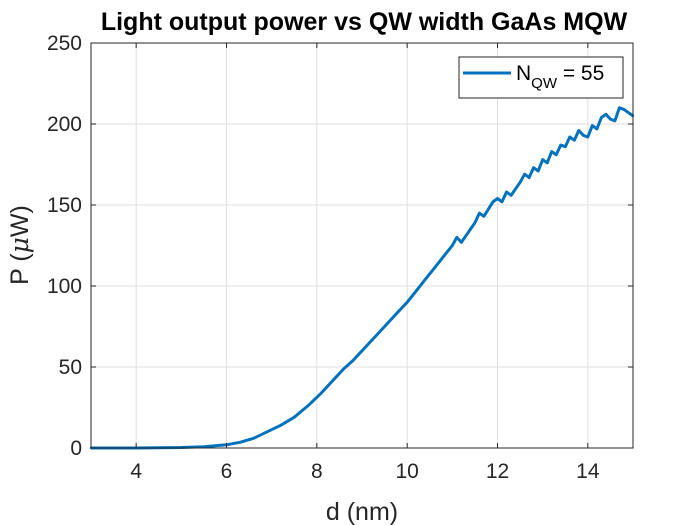 This screenshot has height=525, width=700. Describe the element at coordinates (523, 73) in the screenshot. I see `legend-label-base: N` at that location.